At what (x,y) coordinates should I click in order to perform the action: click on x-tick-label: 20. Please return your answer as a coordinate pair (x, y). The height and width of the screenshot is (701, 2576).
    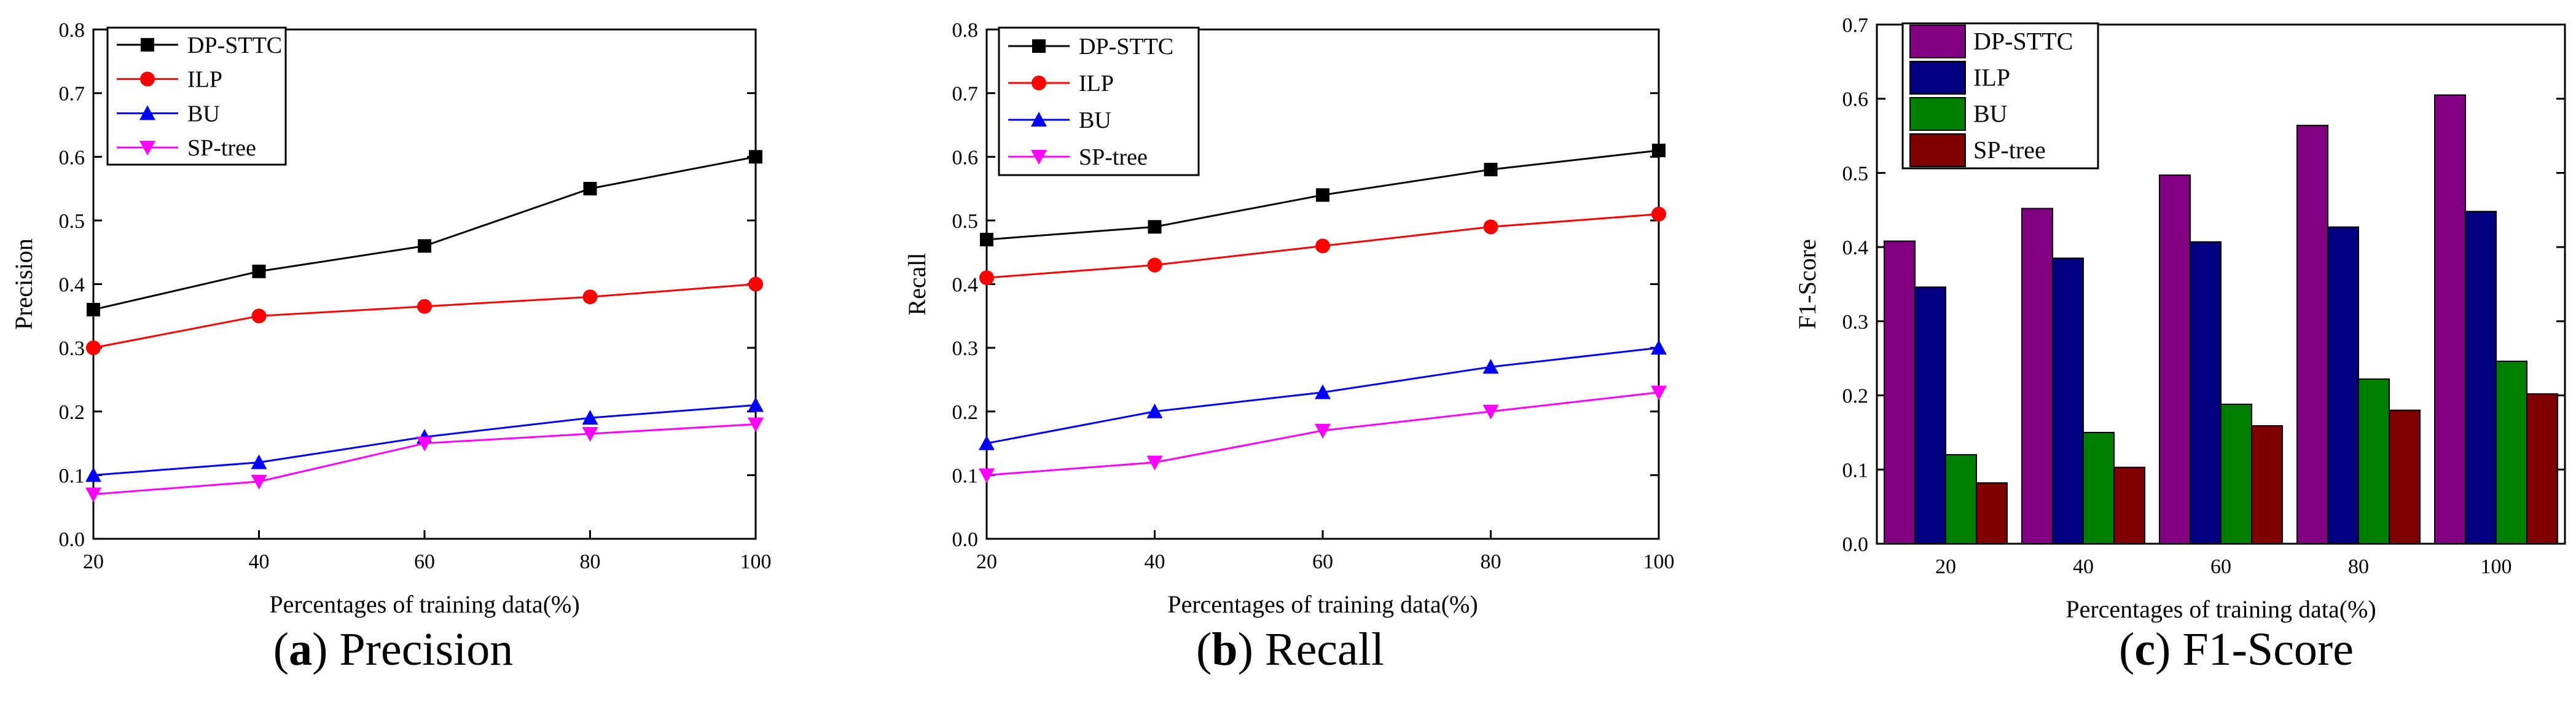
    Looking at the image, I should click on (1946, 566).